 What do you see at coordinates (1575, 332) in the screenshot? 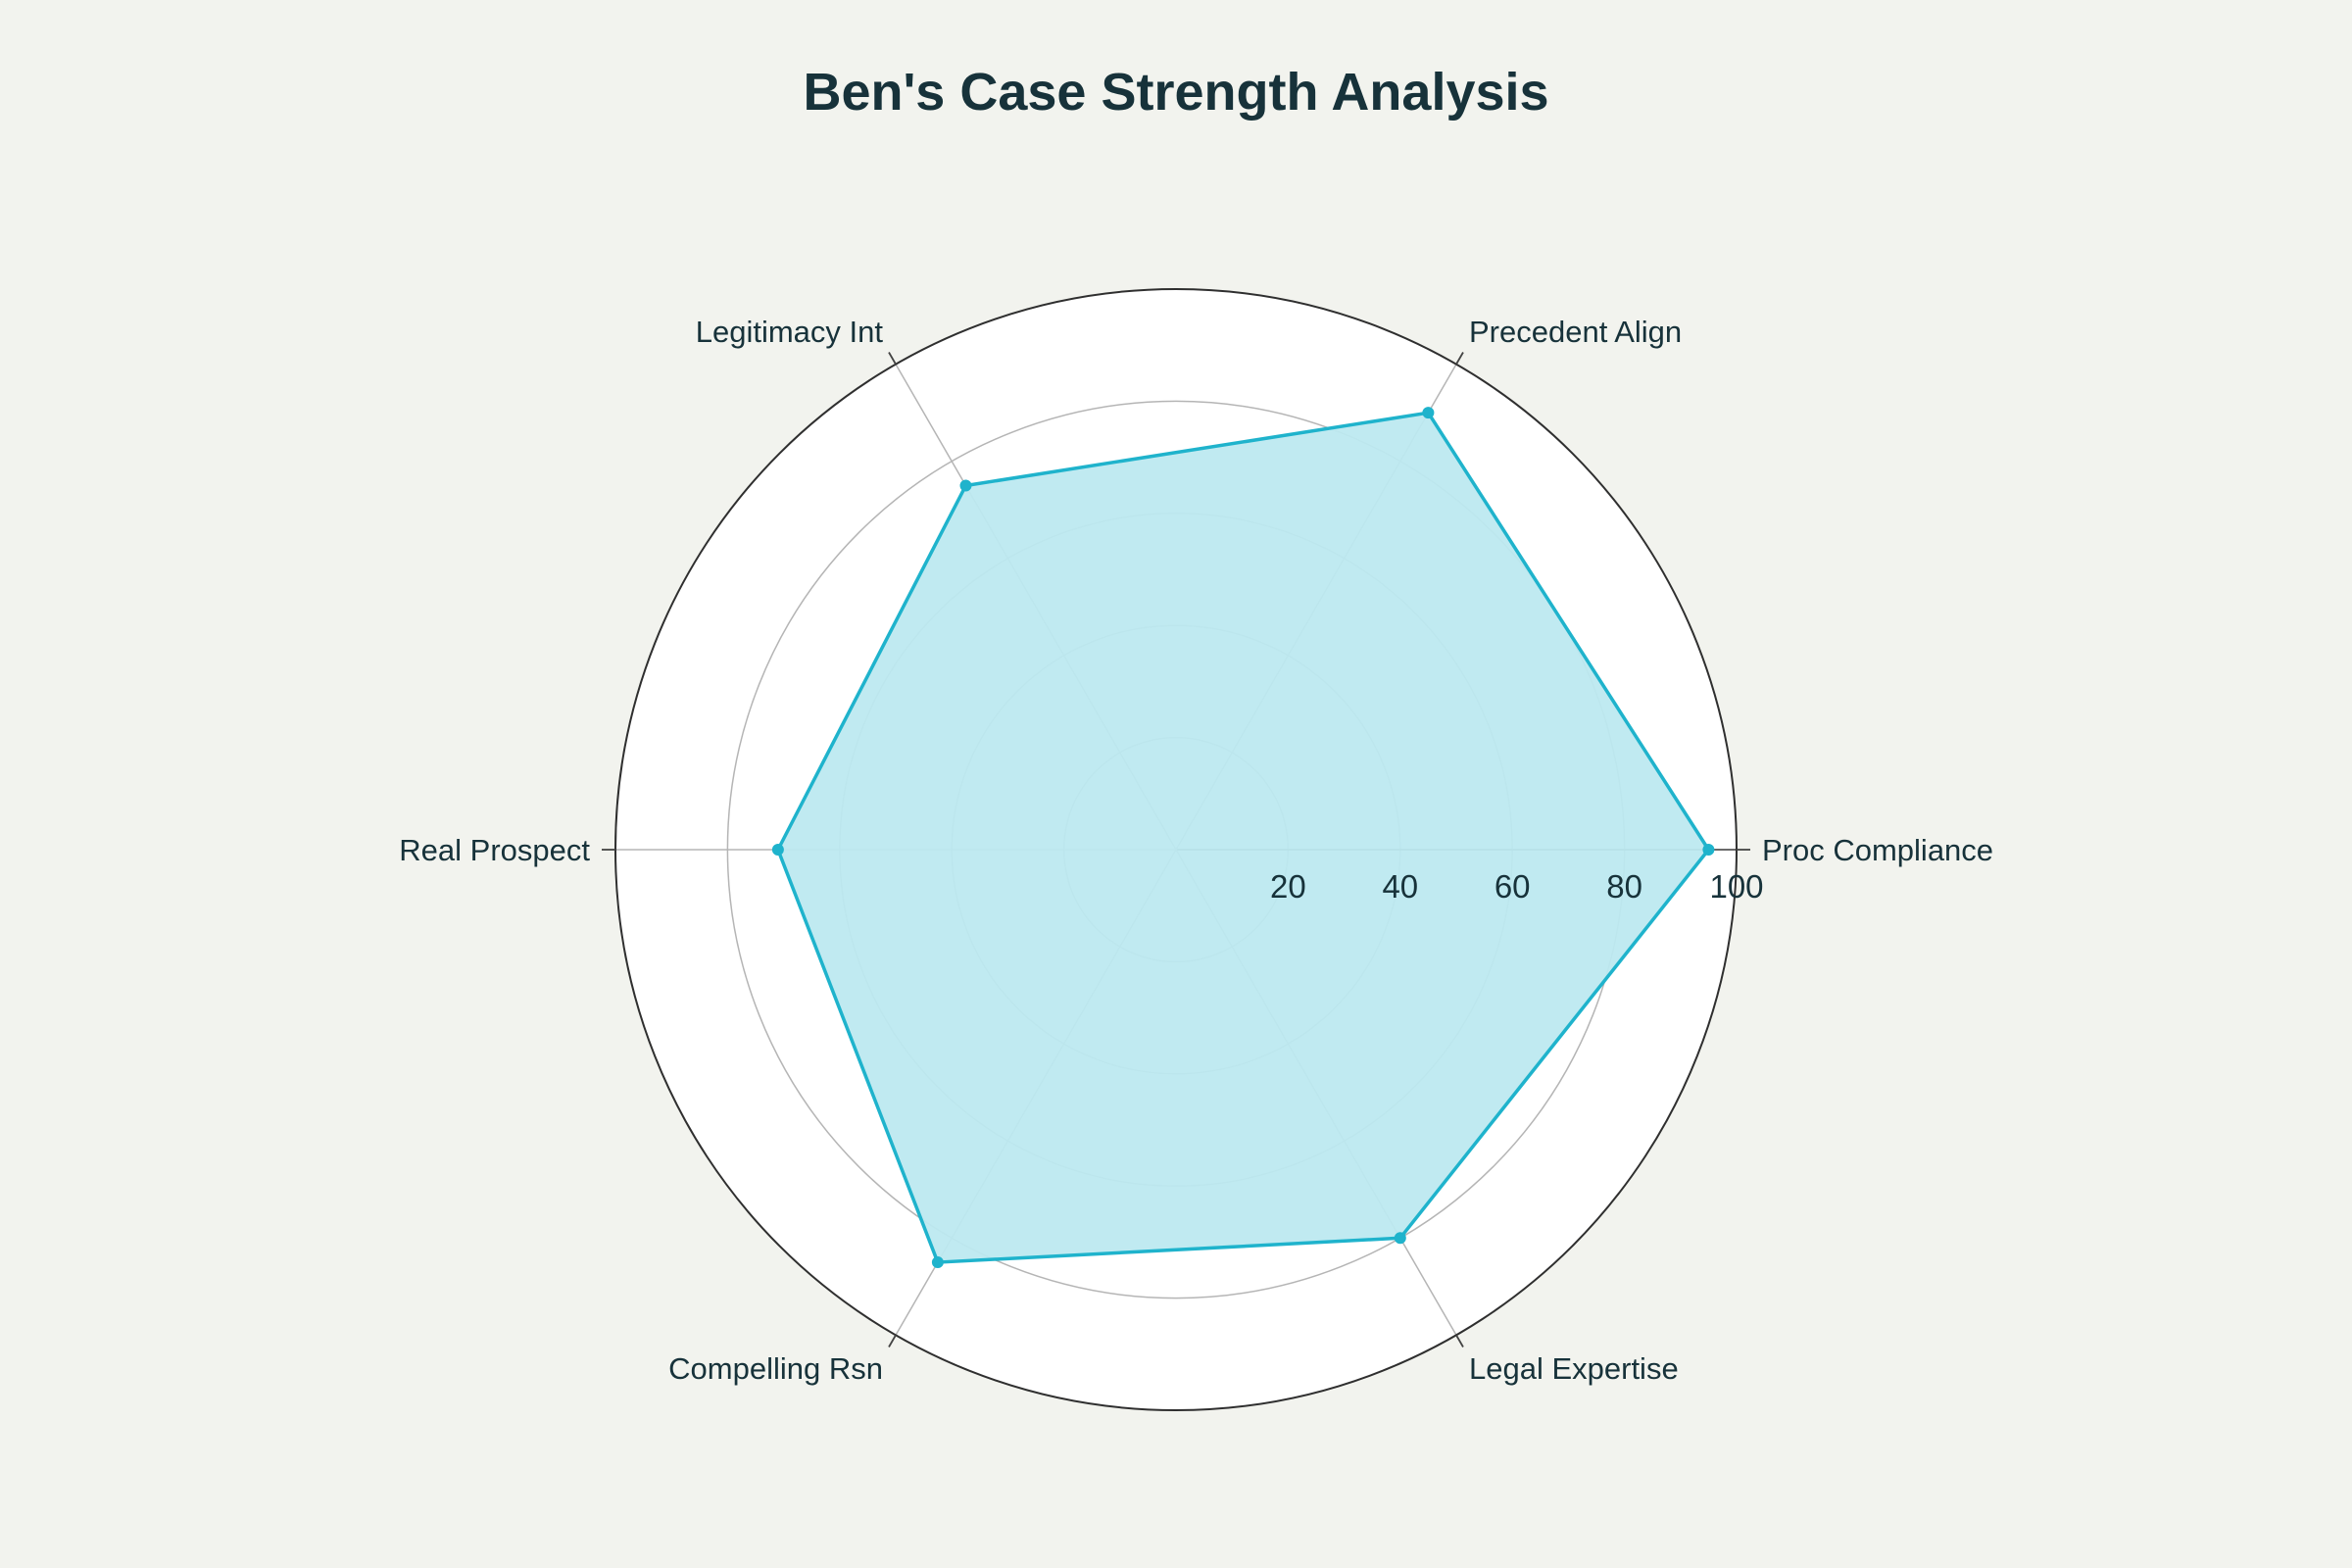
I see `axis-label-1: Precedent Align` at bounding box center [1575, 332].